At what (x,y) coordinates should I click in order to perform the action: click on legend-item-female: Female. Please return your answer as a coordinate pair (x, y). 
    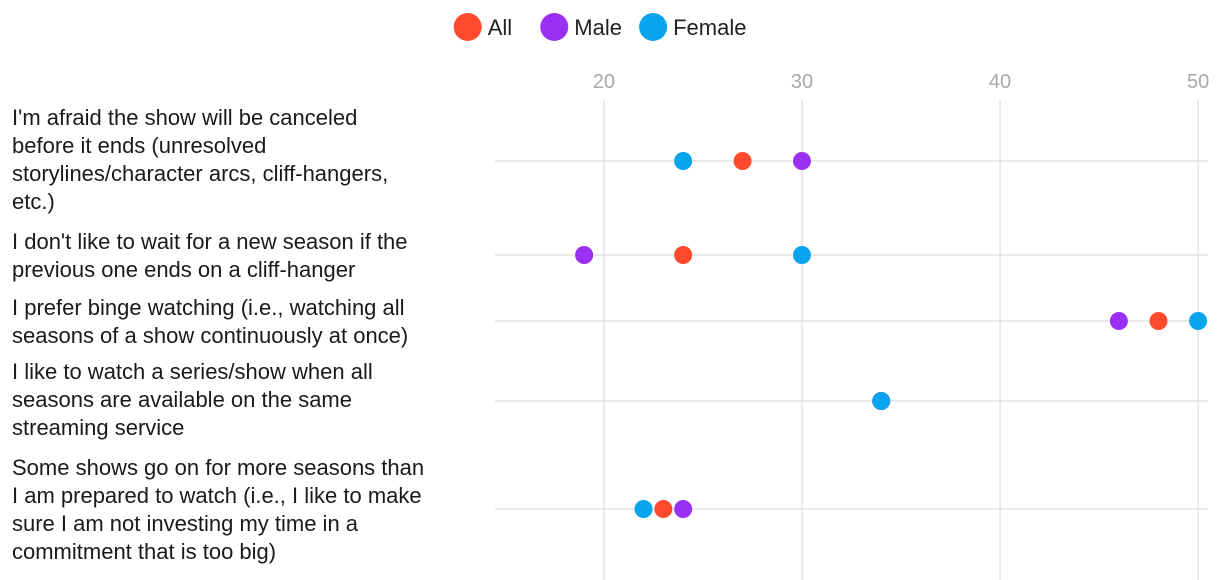
    Looking at the image, I should click on (692, 27).